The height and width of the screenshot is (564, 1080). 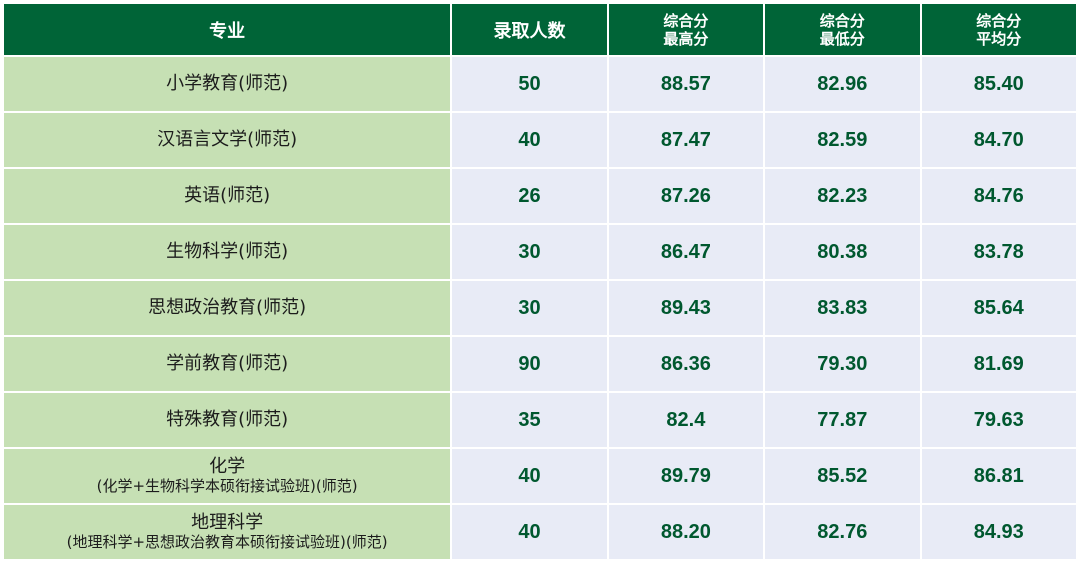 I want to click on max-score-cell: 86.47, so click(x=686, y=252).